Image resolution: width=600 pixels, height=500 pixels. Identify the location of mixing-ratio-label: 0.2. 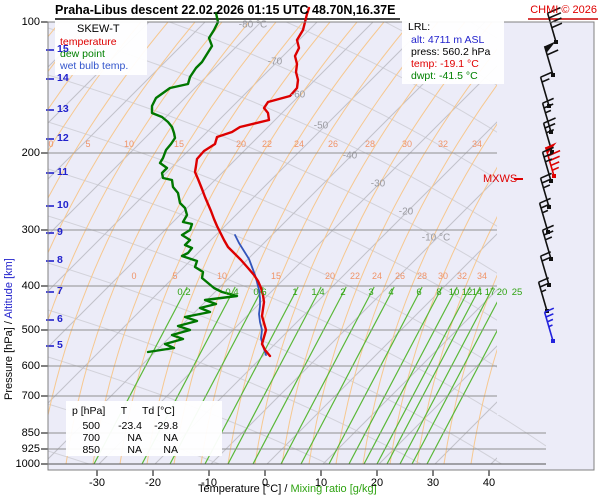
(184, 292).